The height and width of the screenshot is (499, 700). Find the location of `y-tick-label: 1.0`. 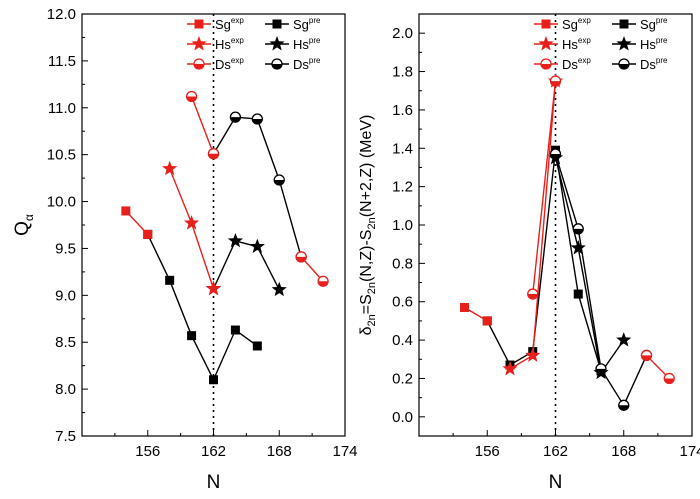

y-tick-label: 1.0 is located at coordinates (402, 225).